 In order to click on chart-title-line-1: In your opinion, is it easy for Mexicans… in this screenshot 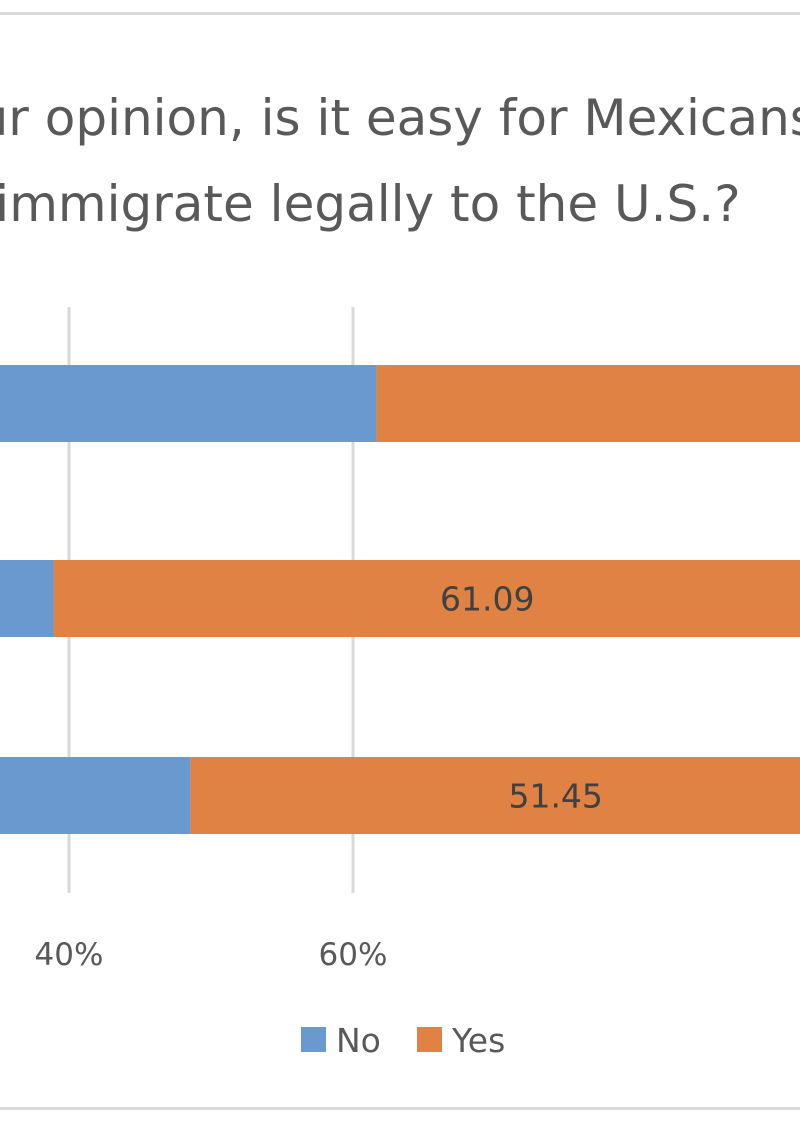, I will do `click(400, 118)`.